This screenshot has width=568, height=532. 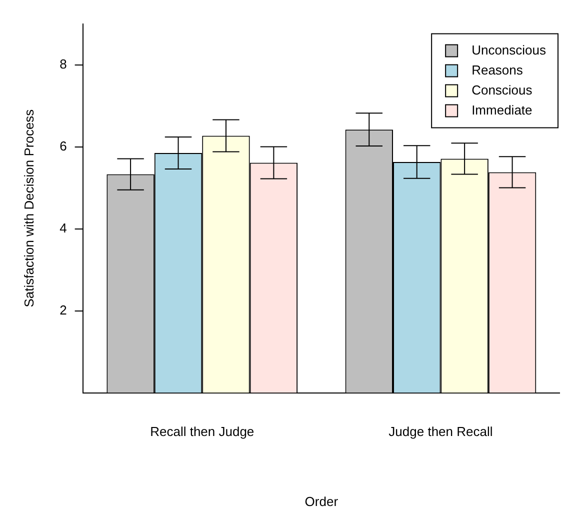 What do you see at coordinates (63, 228) in the screenshot?
I see `y-tick-label: 4` at bounding box center [63, 228].